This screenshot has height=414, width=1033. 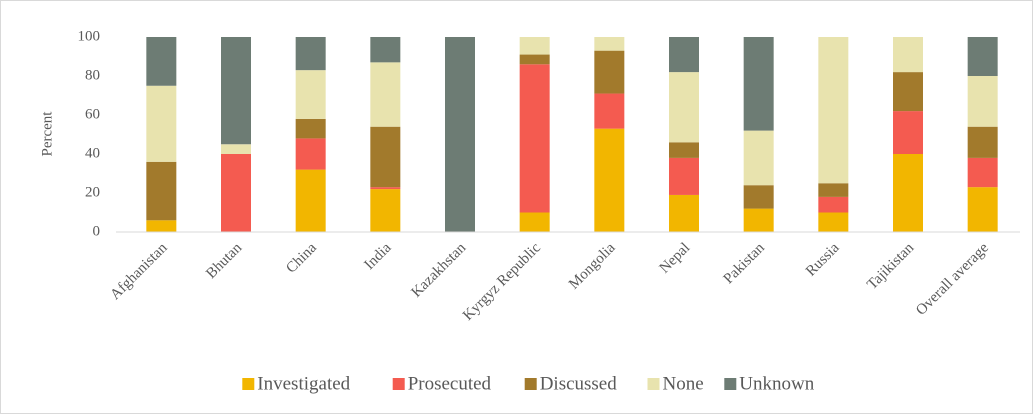 I want to click on y-tick-label: 40, so click(x=92, y=153).